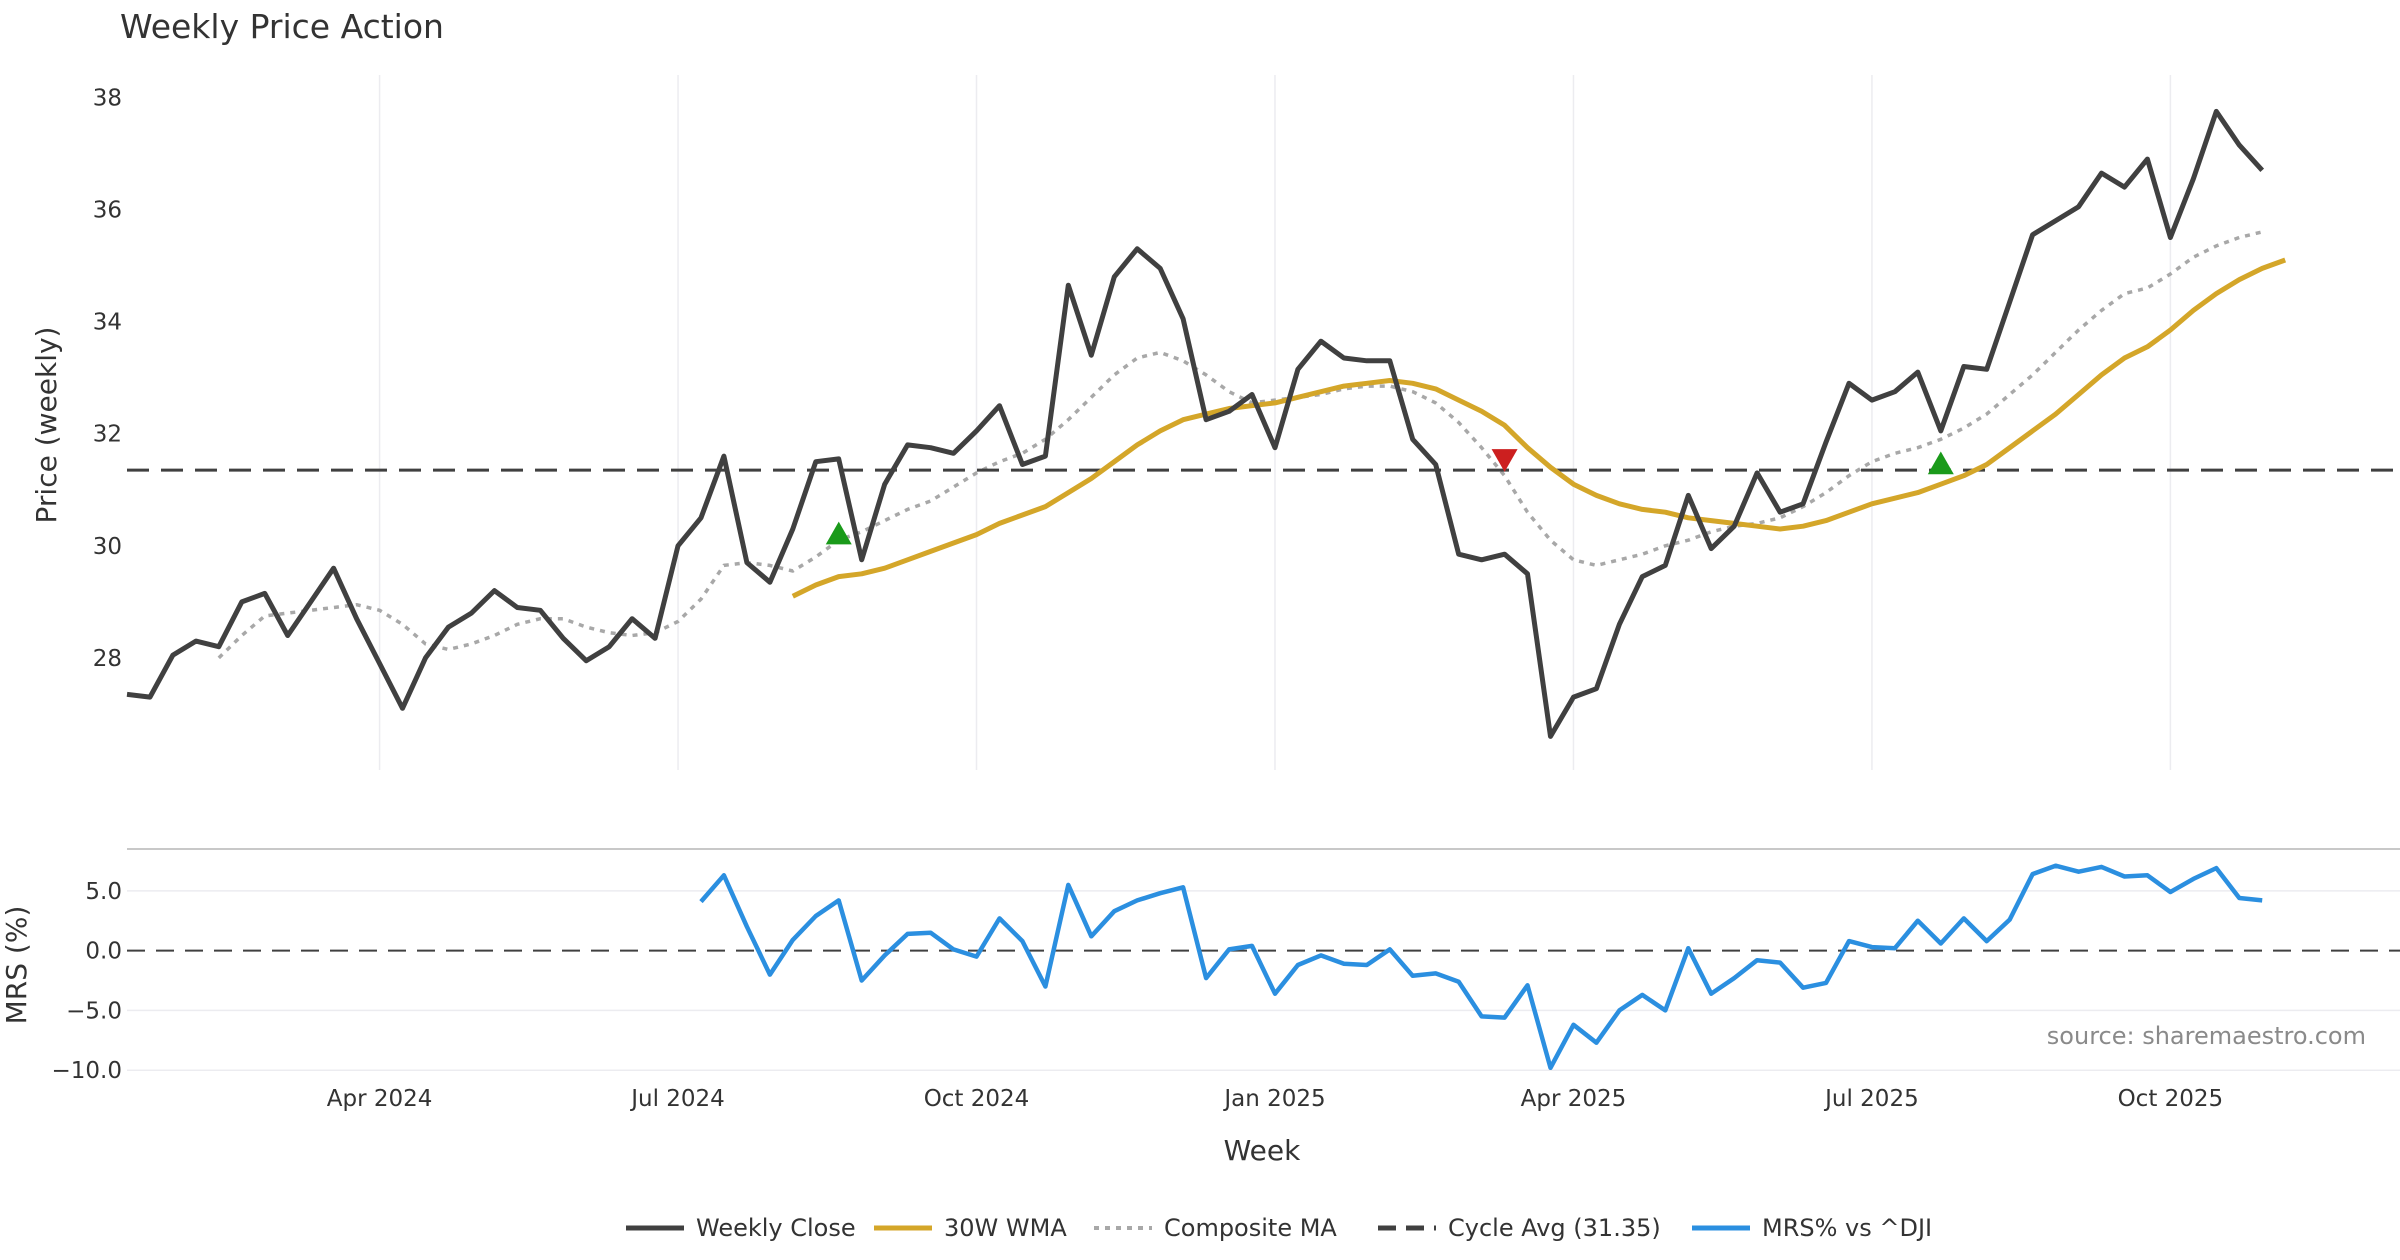 The width and height of the screenshot is (2400, 1260). What do you see at coordinates (46, 425) in the screenshot?
I see `price-y-axis-label: Price (weekly)` at bounding box center [46, 425].